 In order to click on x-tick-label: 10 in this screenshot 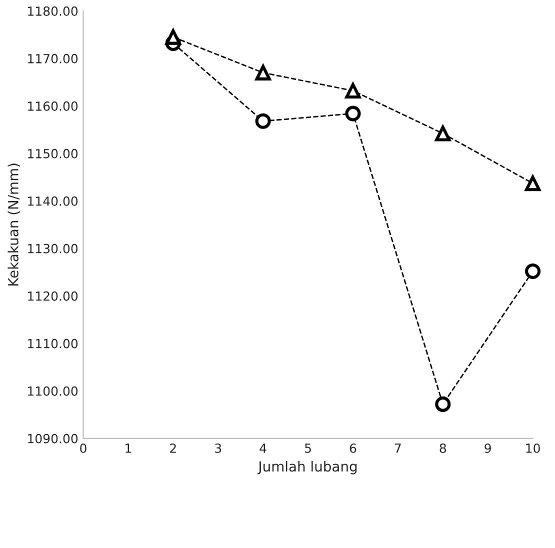, I will do `click(533, 448)`.